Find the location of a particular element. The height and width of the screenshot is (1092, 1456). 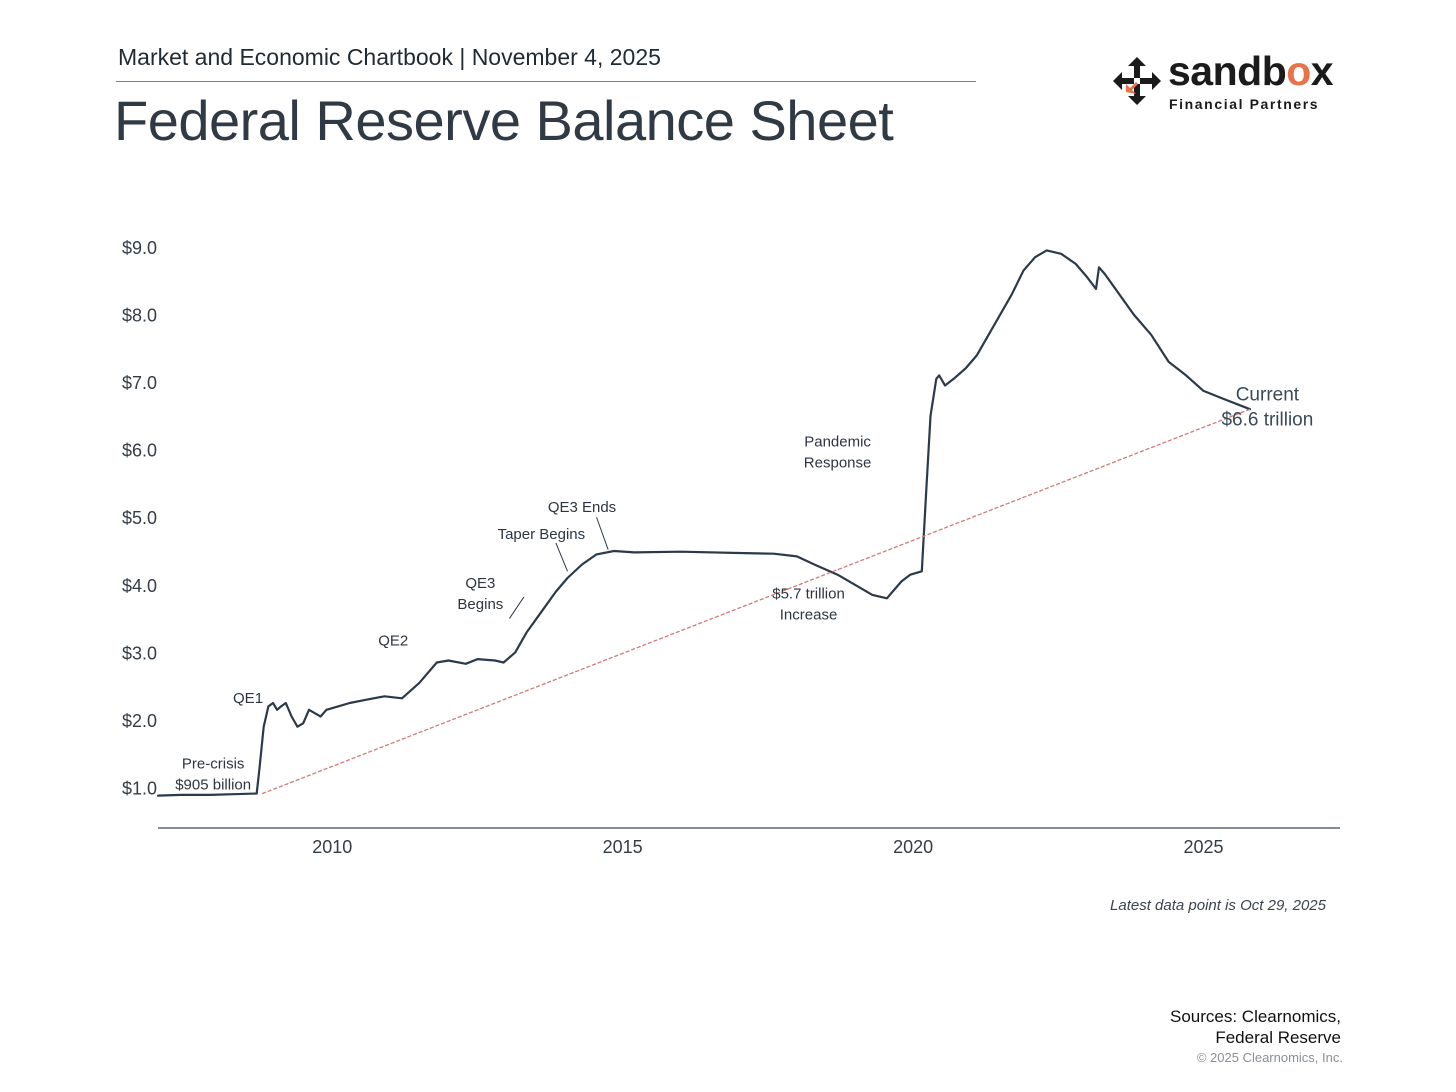

chart-annotation: Pre-crisis $905 billion is located at coordinates (213, 775).